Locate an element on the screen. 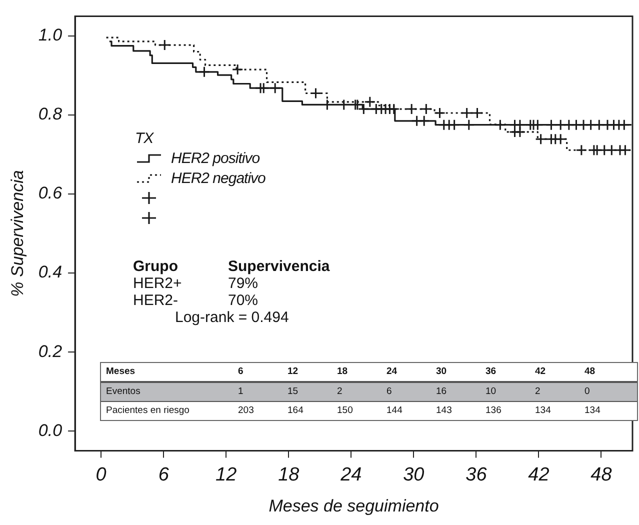 This screenshot has height=525, width=639. x-tick-label: 42 is located at coordinates (539, 475).